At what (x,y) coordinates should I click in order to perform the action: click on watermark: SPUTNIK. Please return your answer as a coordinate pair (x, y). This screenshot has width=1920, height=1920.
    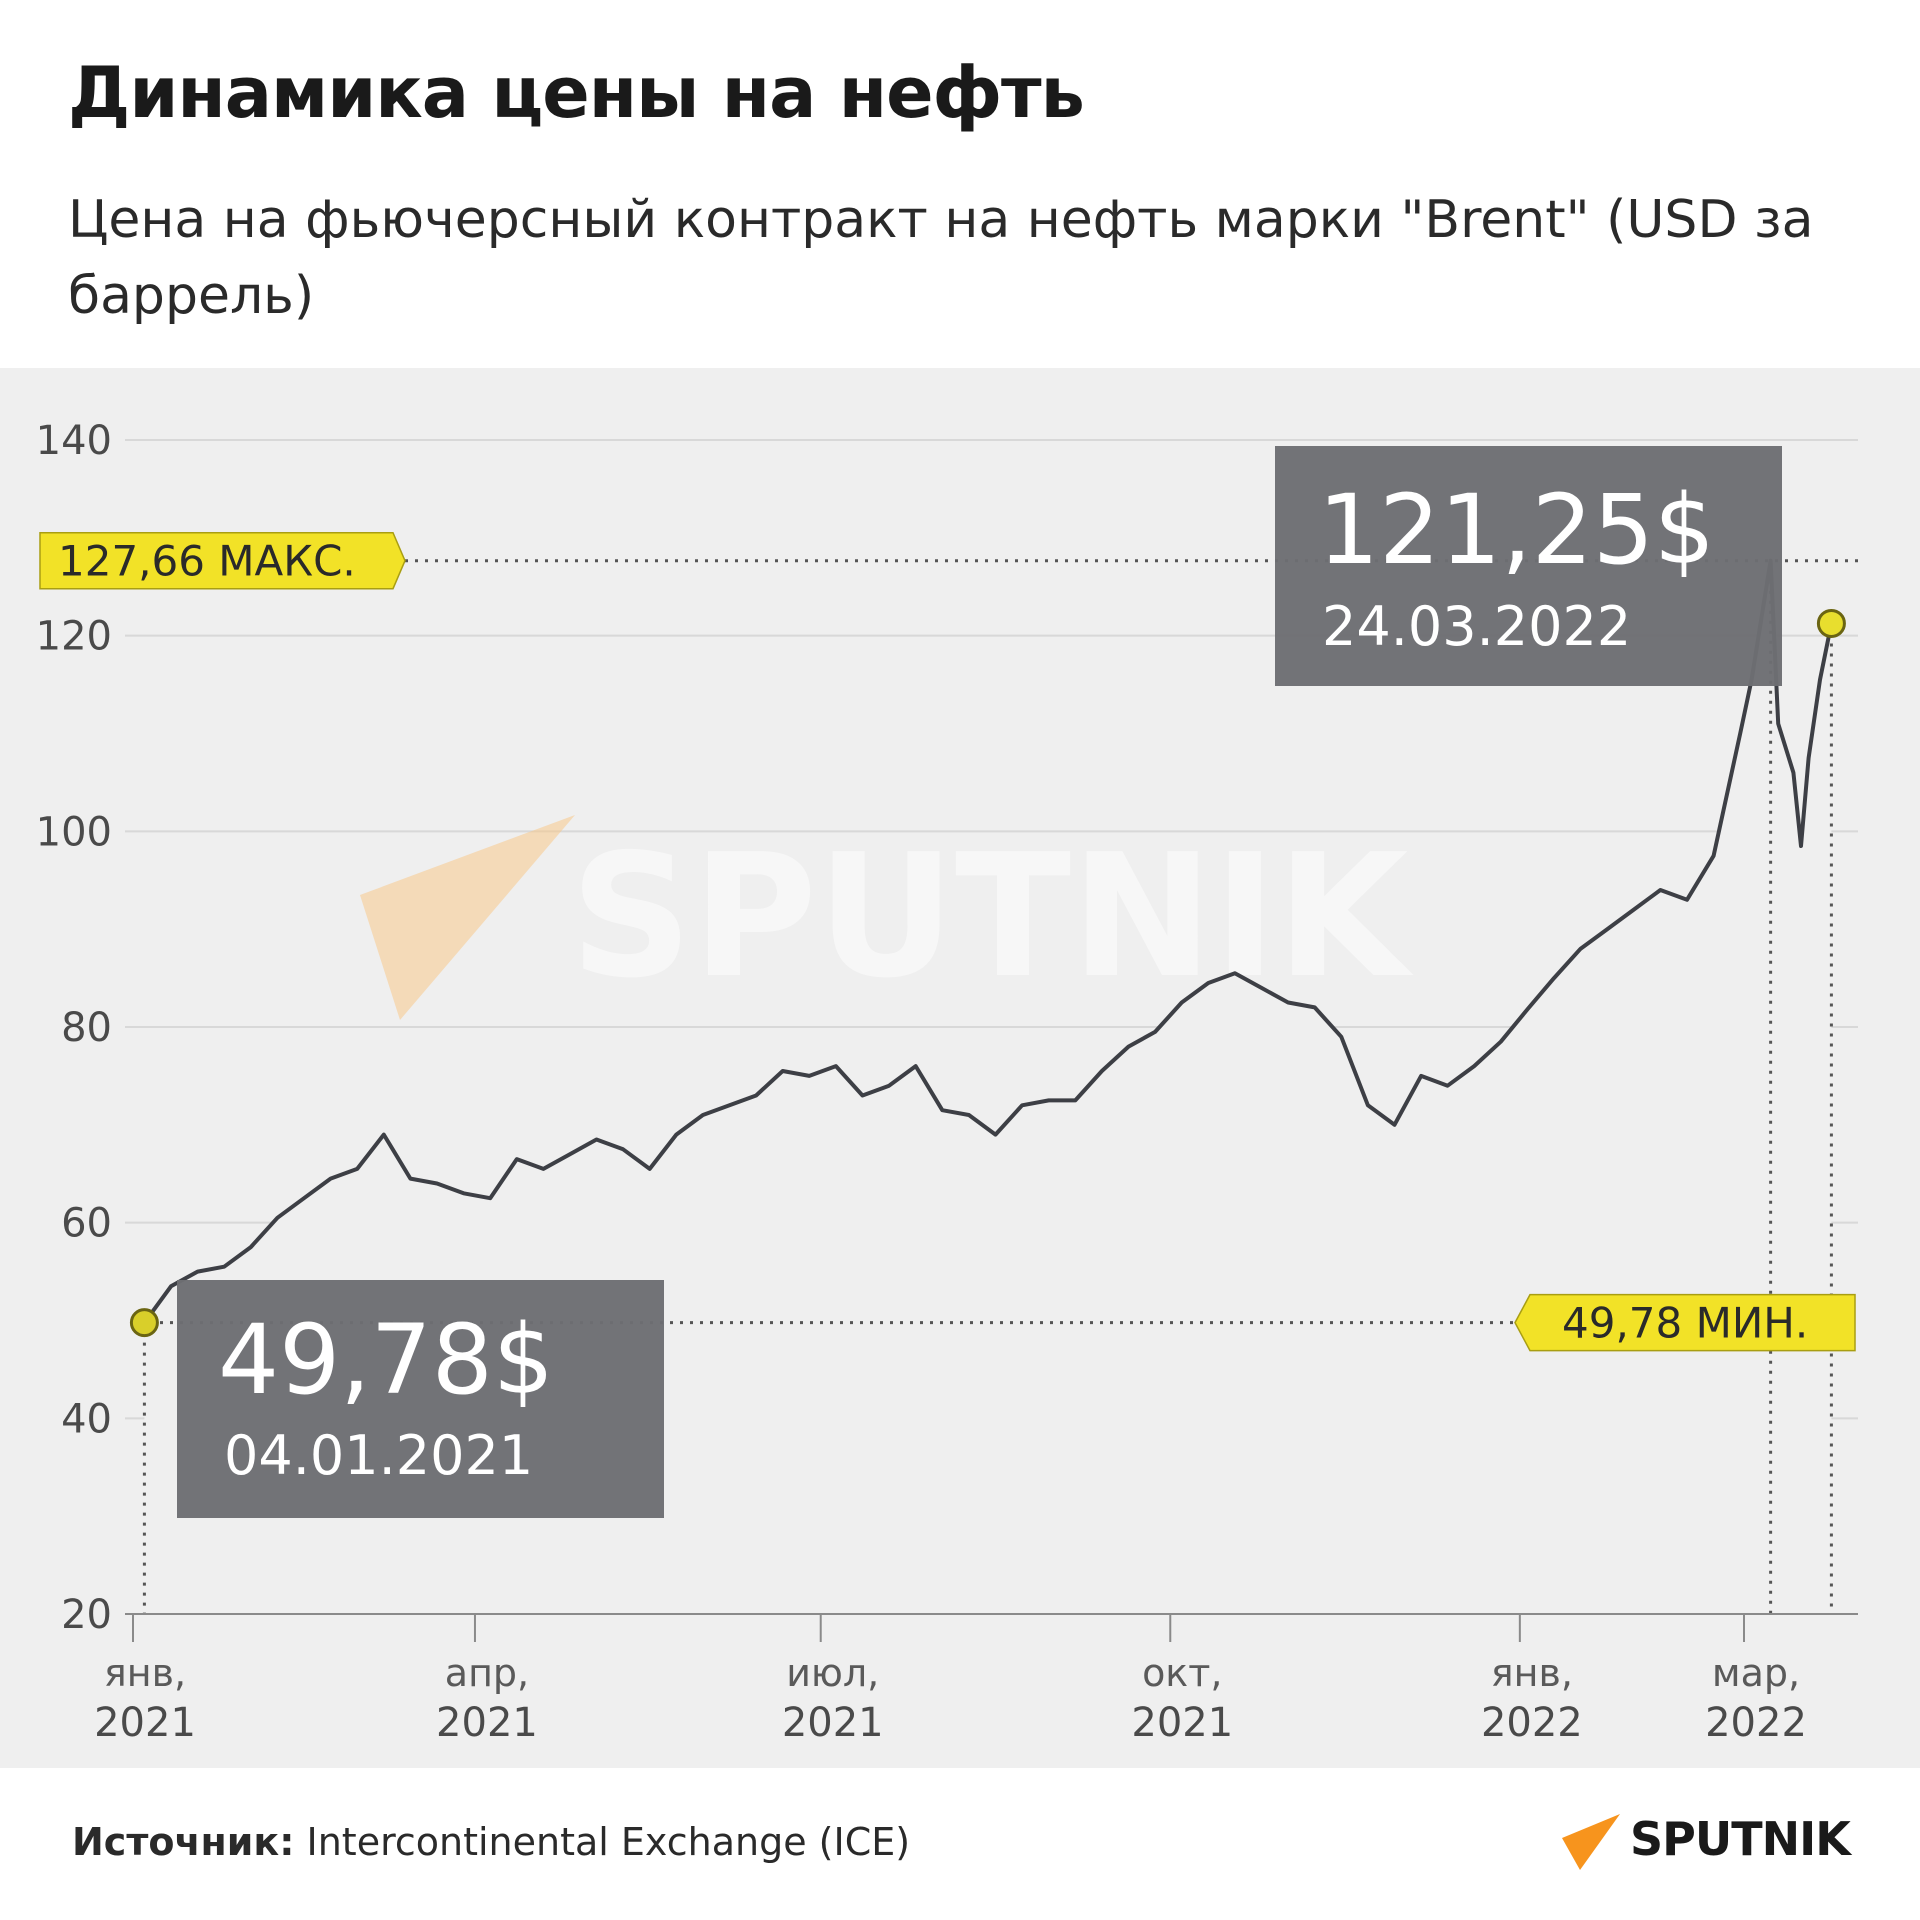
    Looking at the image, I should click on (887, 917).